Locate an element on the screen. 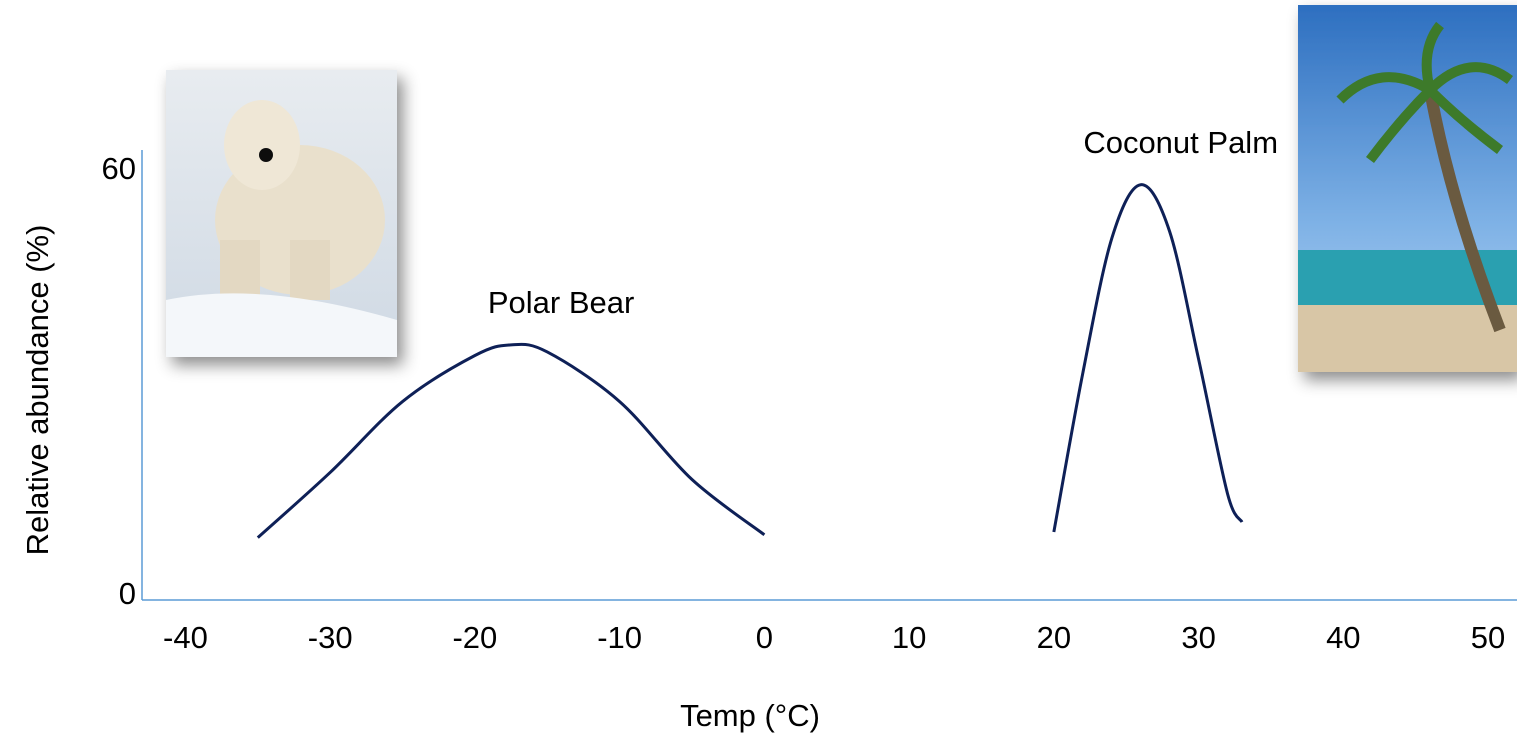  x-tick-label: -10 is located at coordinates (619, 637).